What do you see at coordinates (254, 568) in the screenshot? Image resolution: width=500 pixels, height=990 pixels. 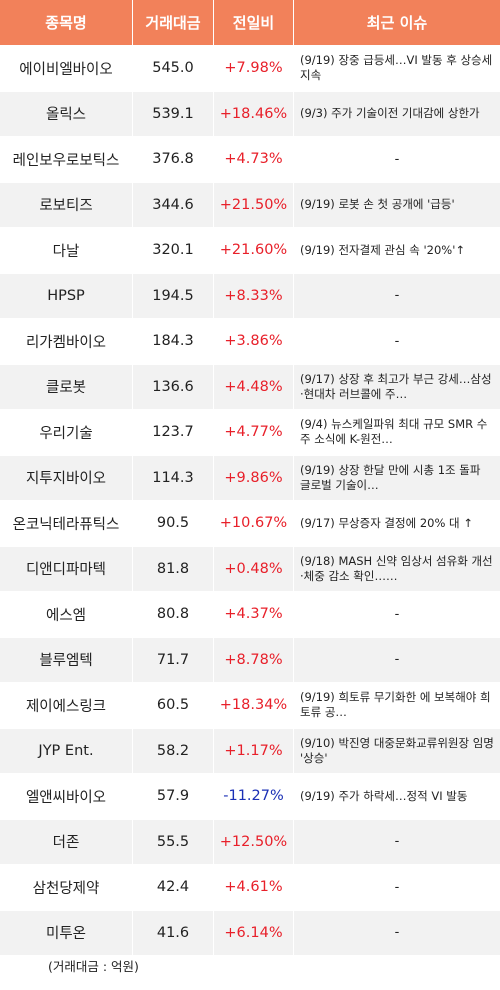 I see `price-change: +0.48%` at bounding box center [254, 568].